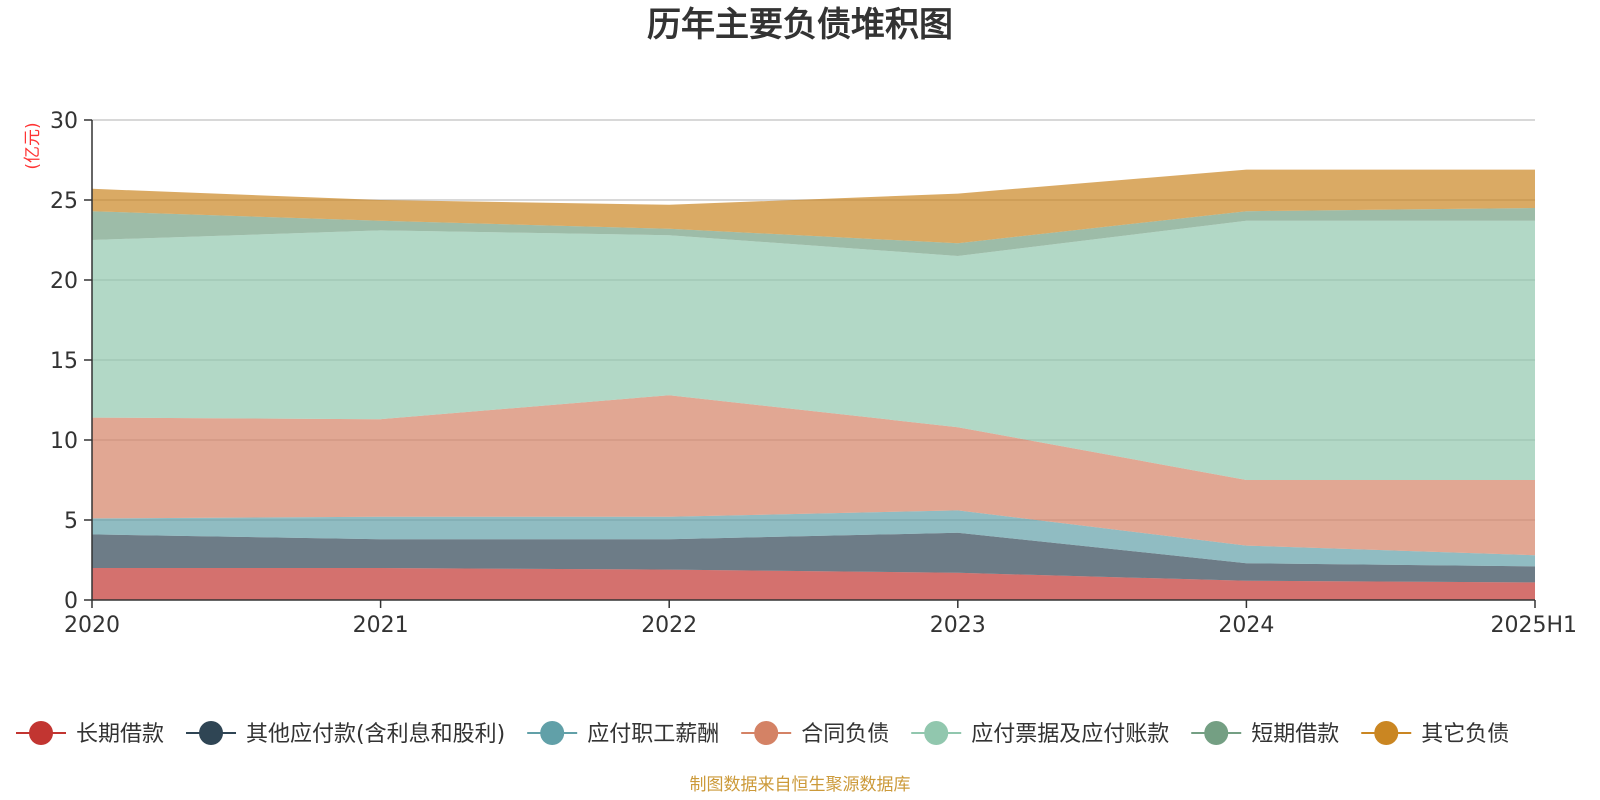  I want to click on legend-item-3: 应付职工薪酬, so click(623, 734).